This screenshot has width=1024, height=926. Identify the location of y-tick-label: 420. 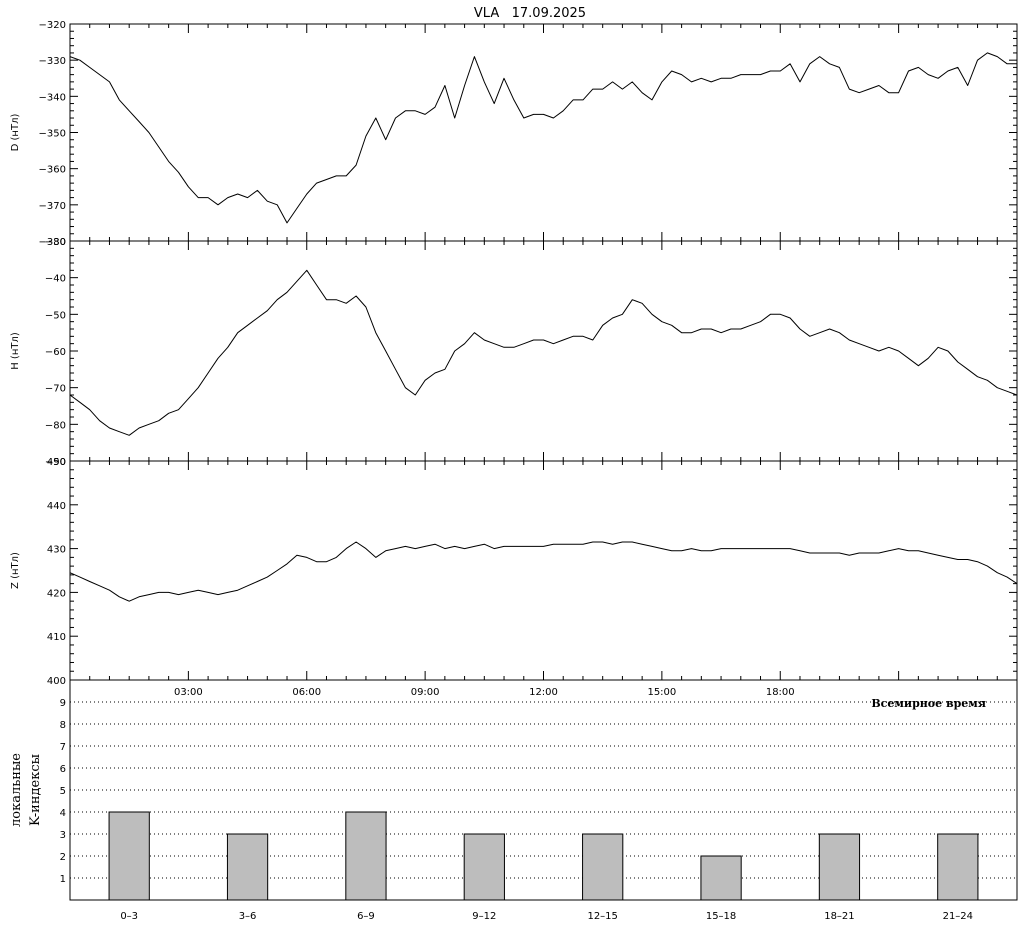
(56, 593).